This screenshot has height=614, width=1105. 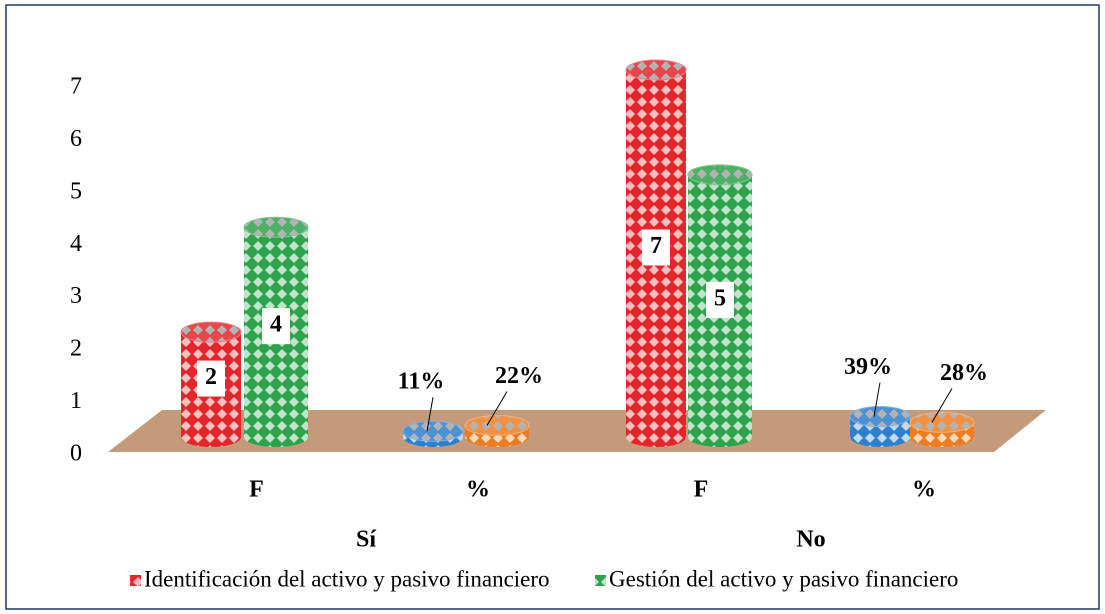 What do you see at coordinates (577, 431) in the screenshot?
I see `floor` at bounding box center [577, 431].